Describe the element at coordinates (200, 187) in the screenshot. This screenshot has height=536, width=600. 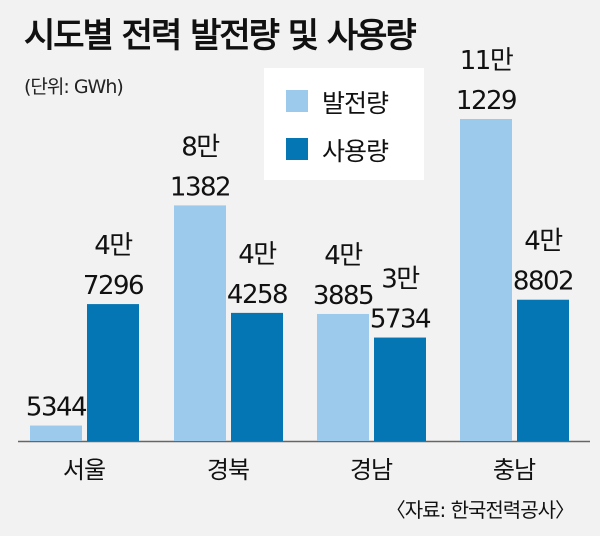
I see `data-label: 1382` at that location.